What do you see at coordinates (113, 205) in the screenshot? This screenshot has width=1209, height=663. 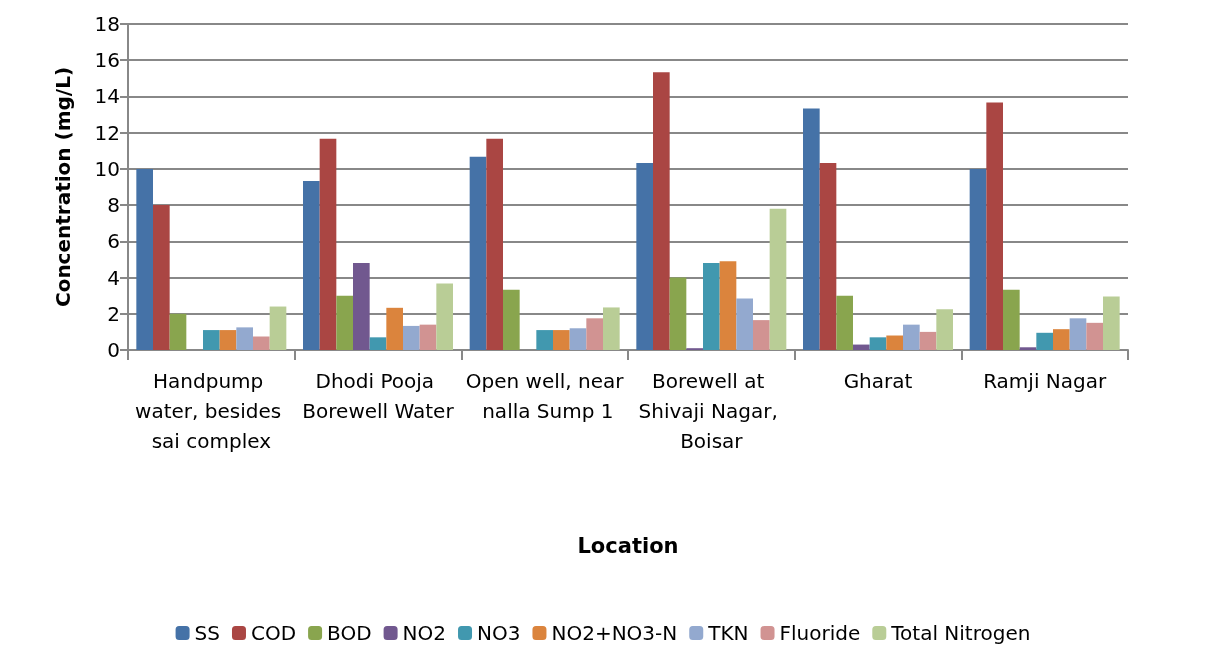 I see `y-tick-label: 8` at bounding box center [113, 205].